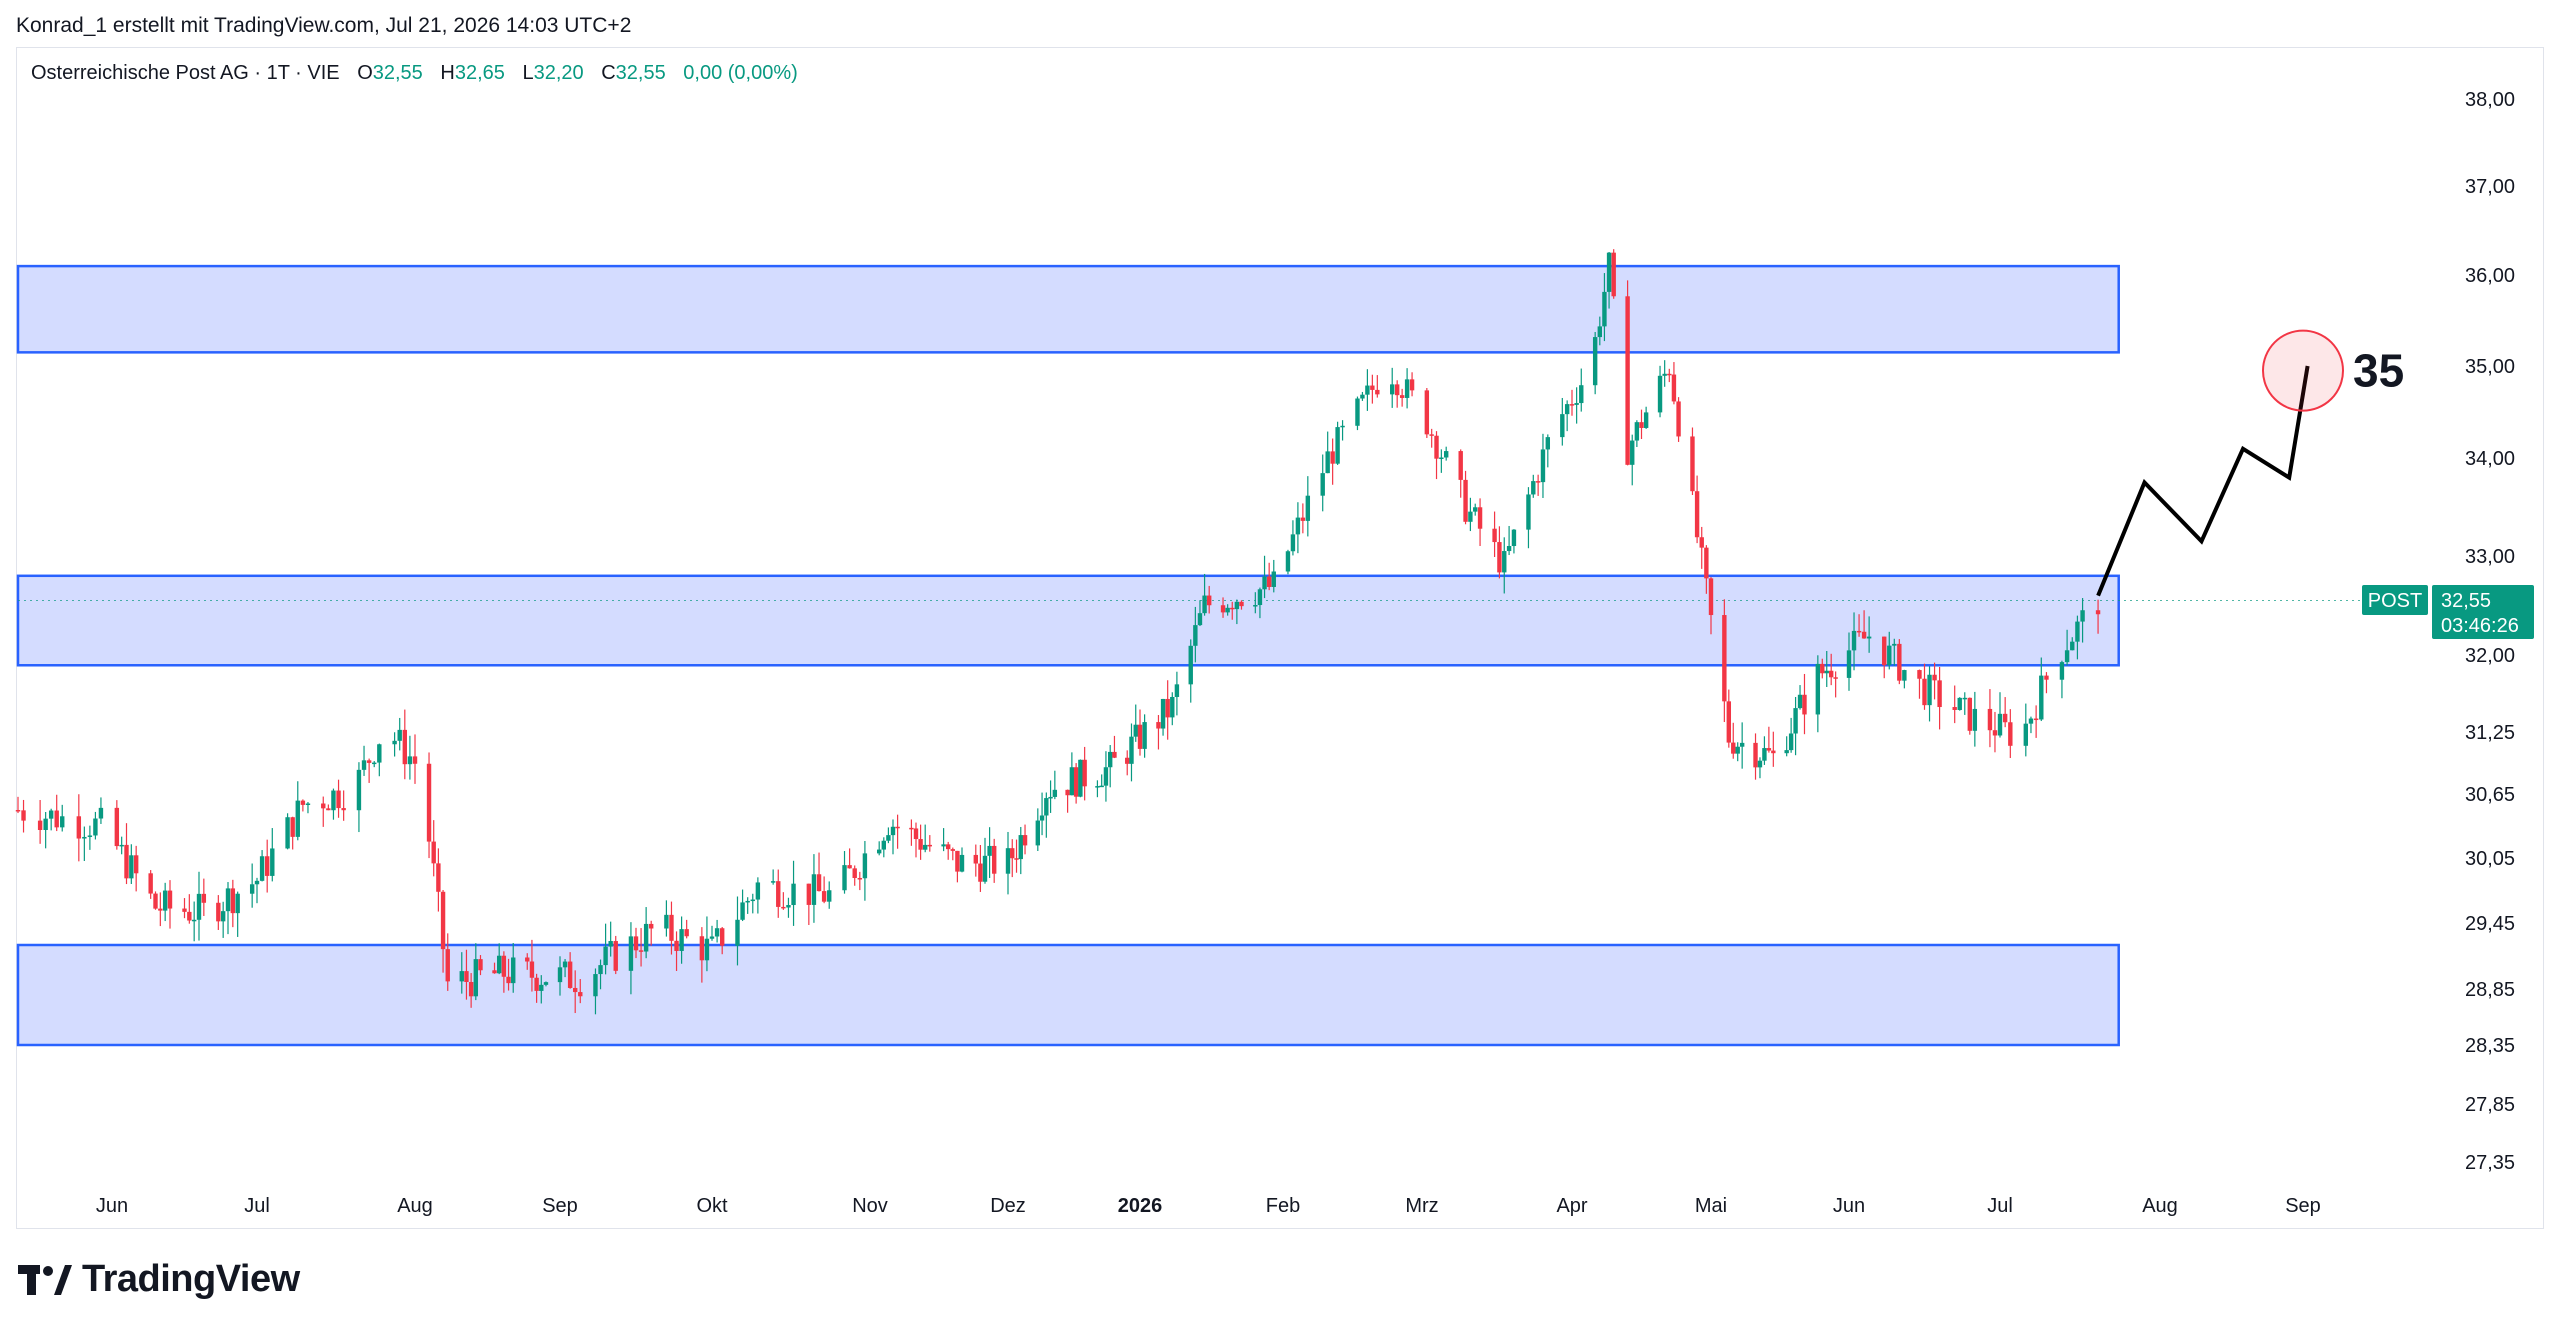 This screenshot has height=1335, width=2560. Describe the element at coordinates (415, 1206) in the screenshot. I see `time-tick-label: Aug` at that location.